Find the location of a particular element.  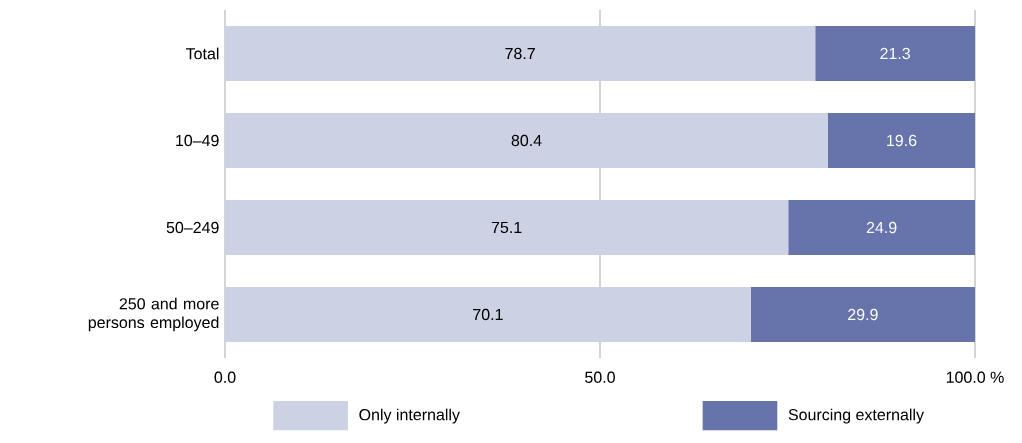

data-label: 70.1 is located at coordinates (488, 314).